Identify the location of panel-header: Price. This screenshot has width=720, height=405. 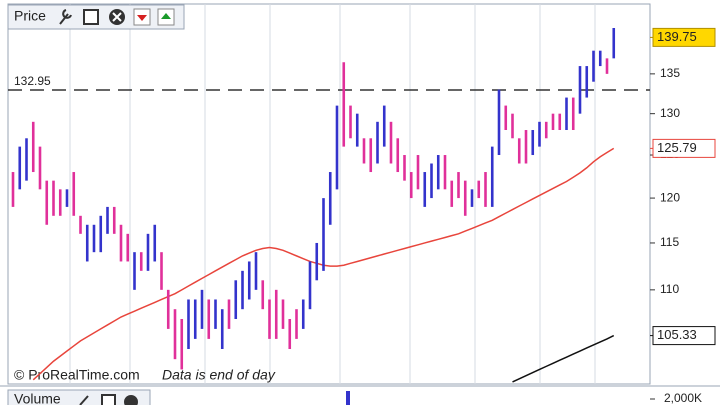
(96, 17).